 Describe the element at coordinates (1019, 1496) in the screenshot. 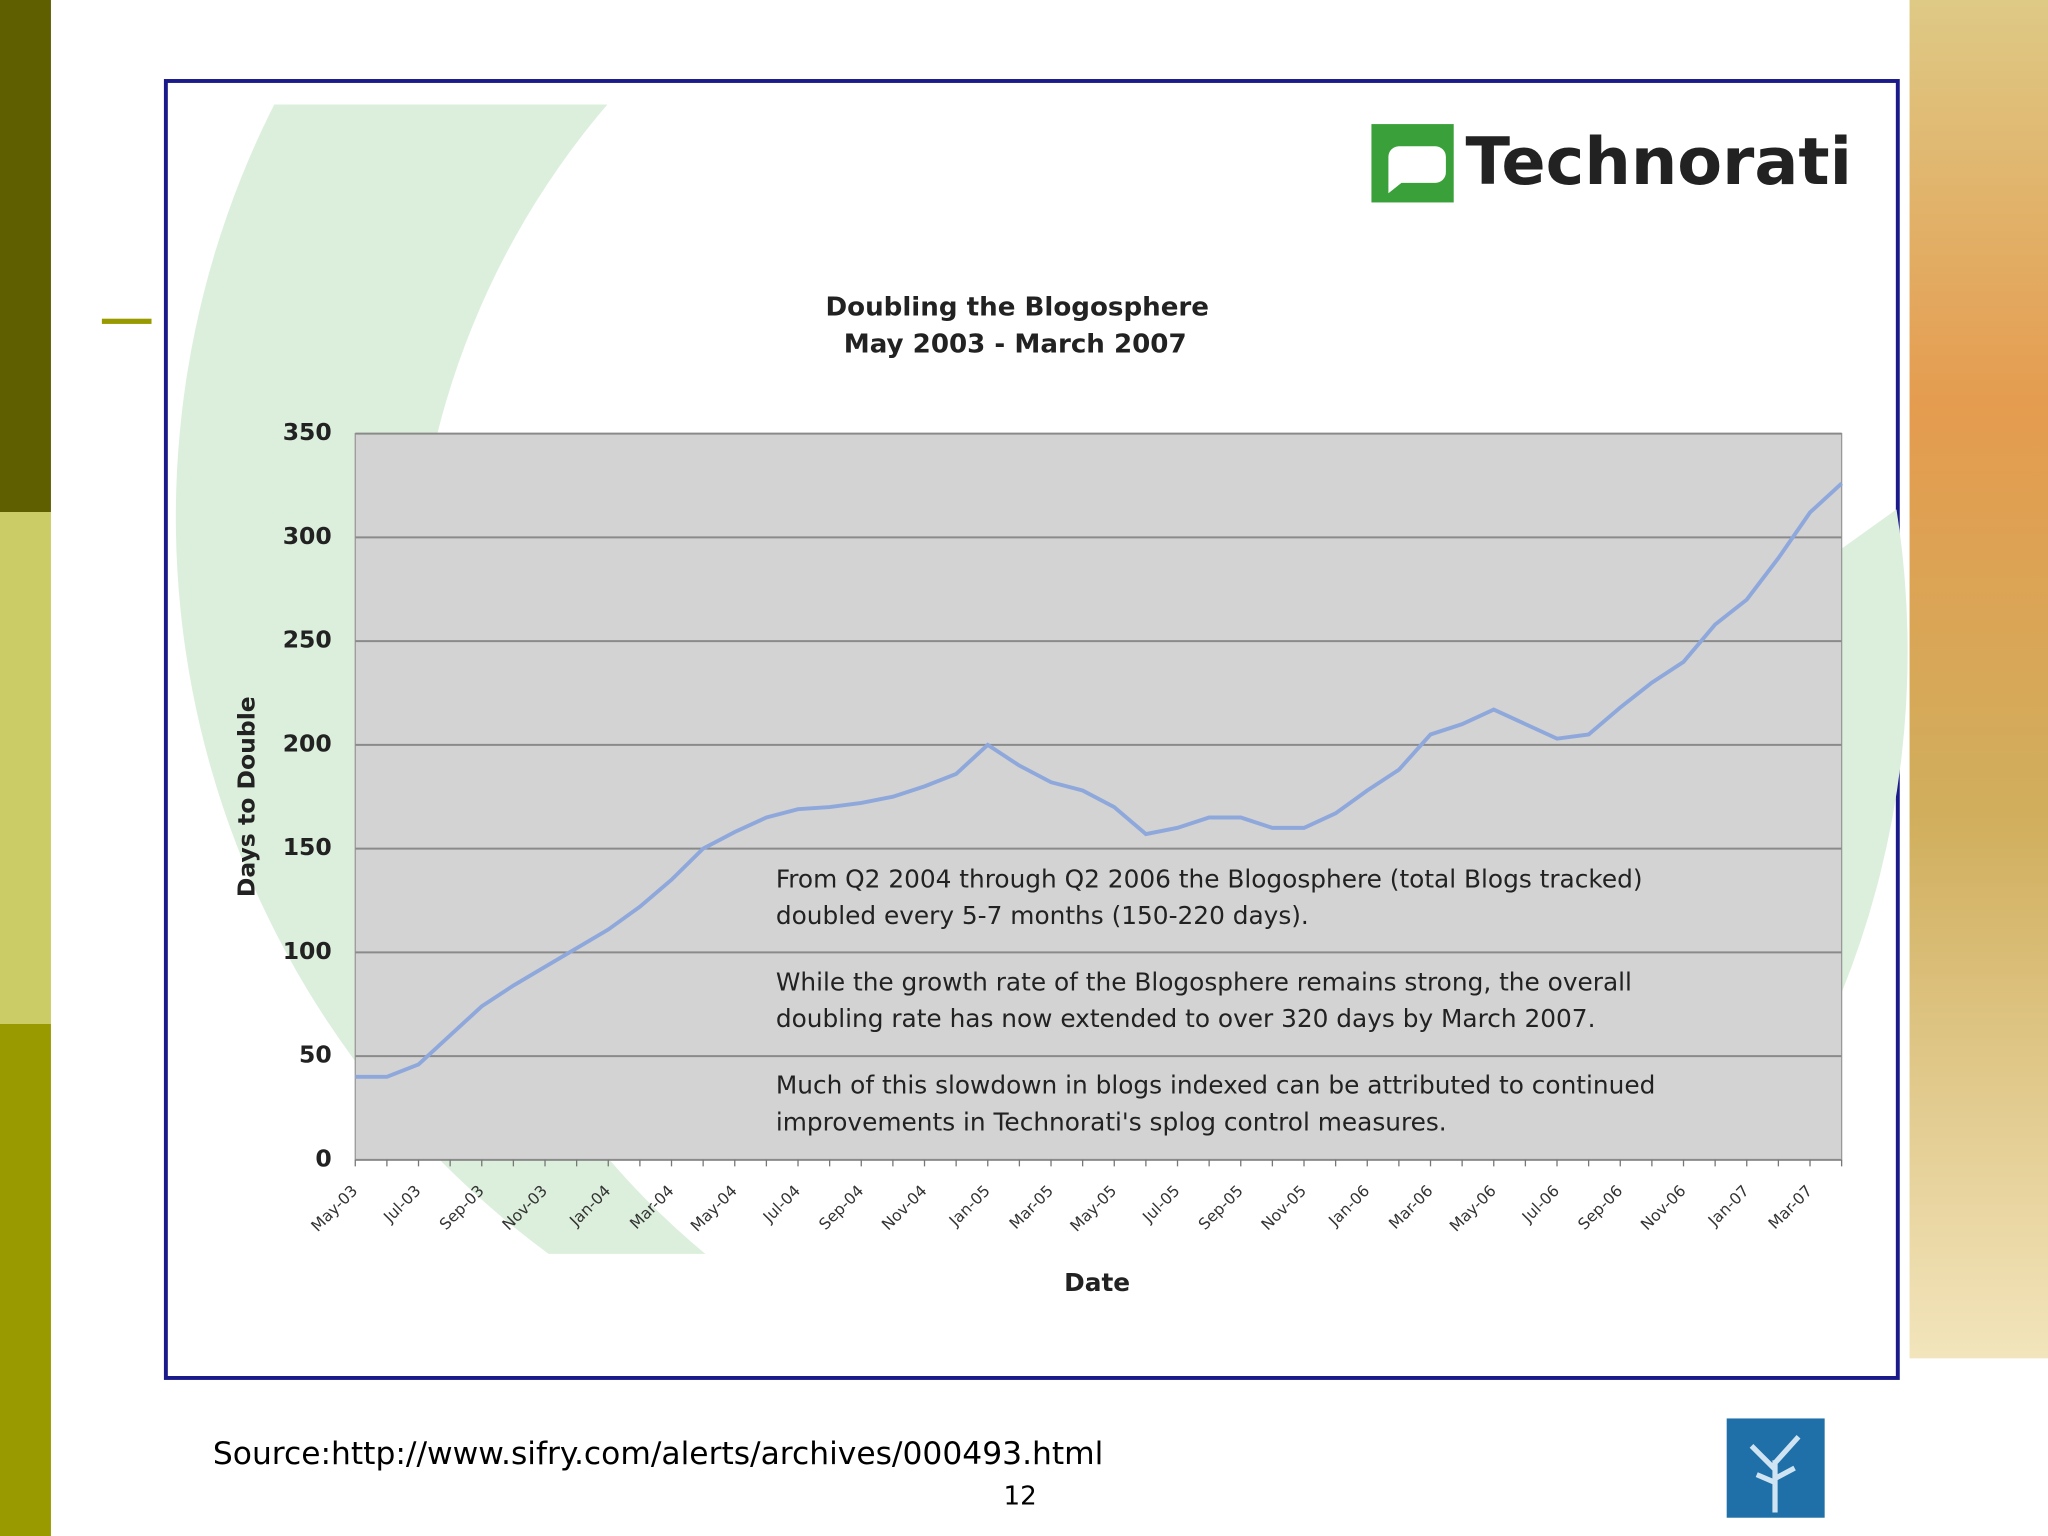

I see `page-number: 12` at that location.